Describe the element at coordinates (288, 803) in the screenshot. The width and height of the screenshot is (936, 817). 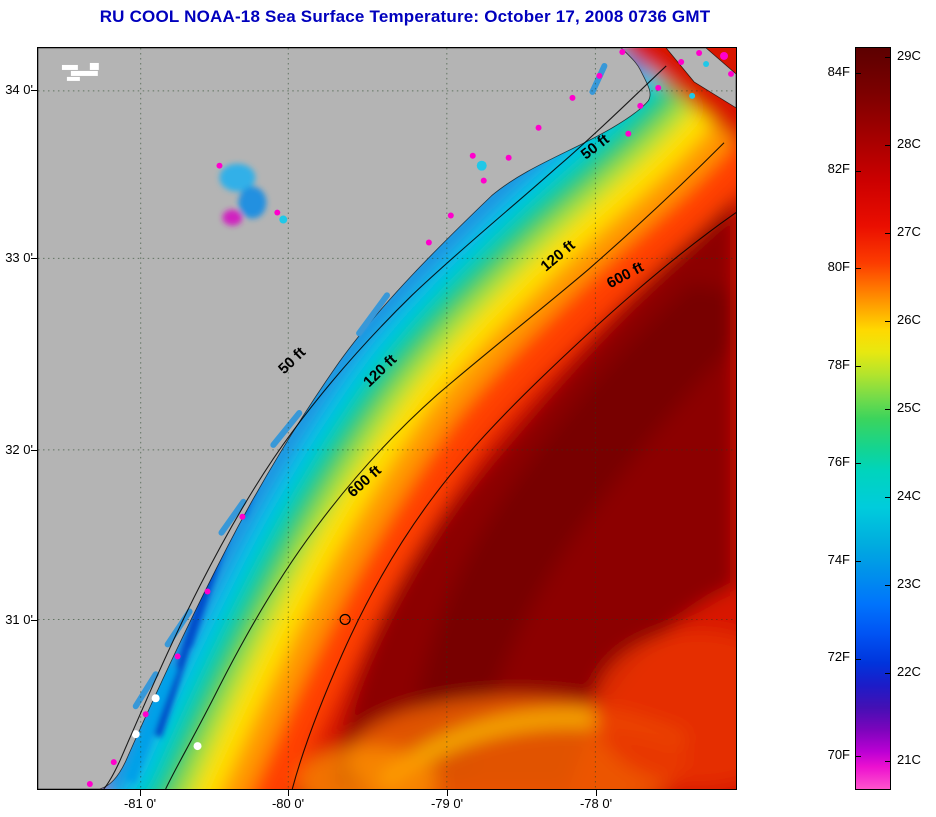
I see `lon-tick-label-80: -80 0'` at that location.